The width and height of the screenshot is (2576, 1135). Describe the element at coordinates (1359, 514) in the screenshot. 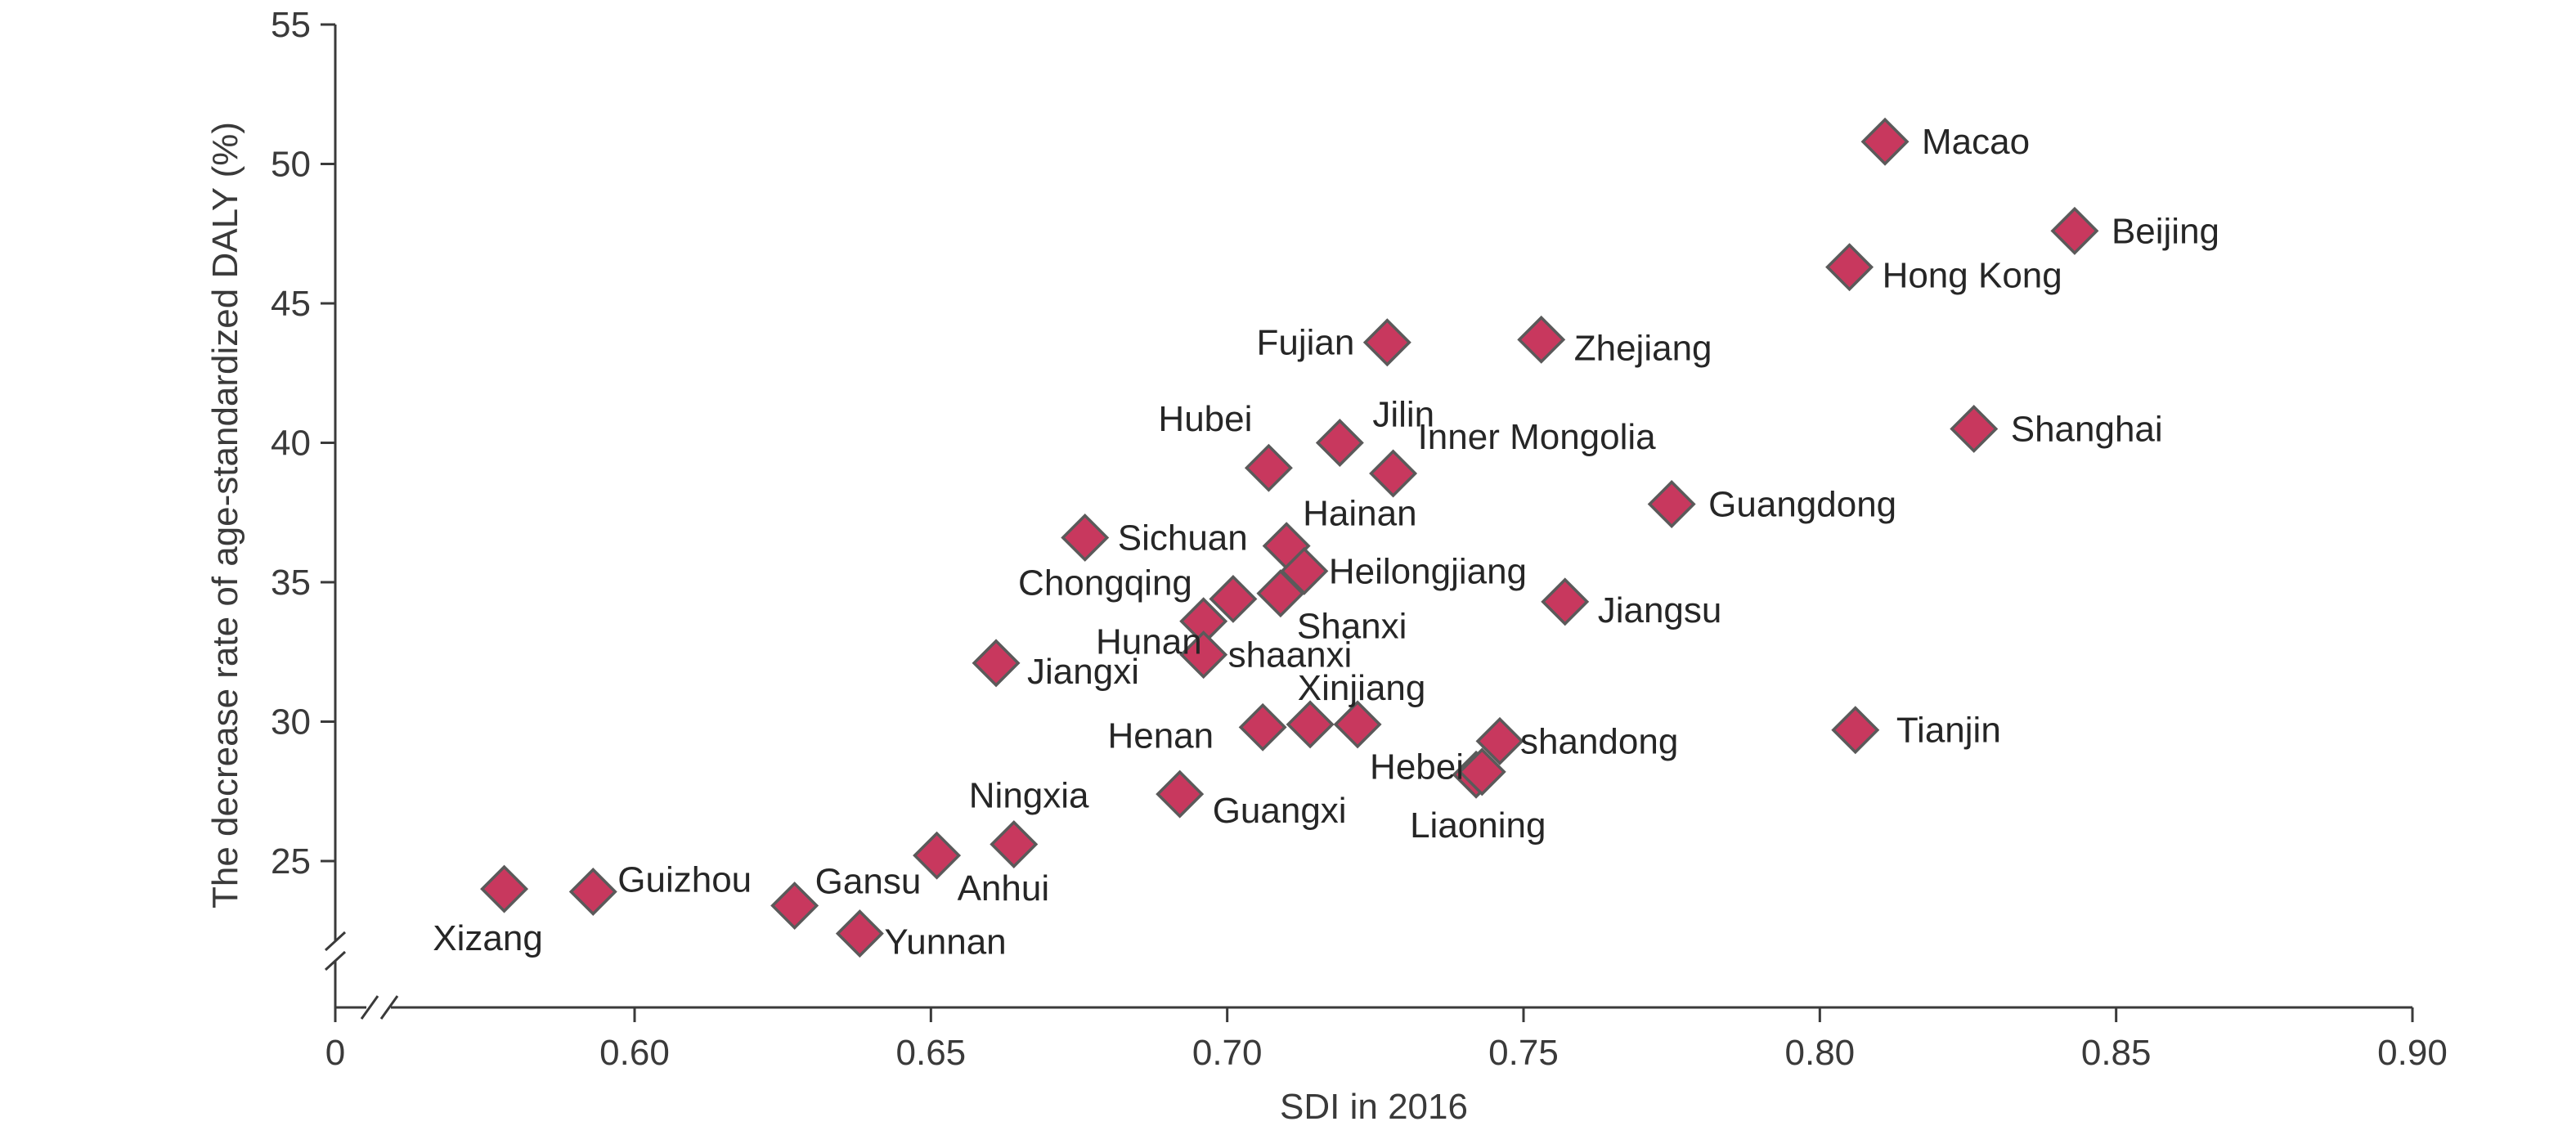

I see `point-label: Hainan` at that location.